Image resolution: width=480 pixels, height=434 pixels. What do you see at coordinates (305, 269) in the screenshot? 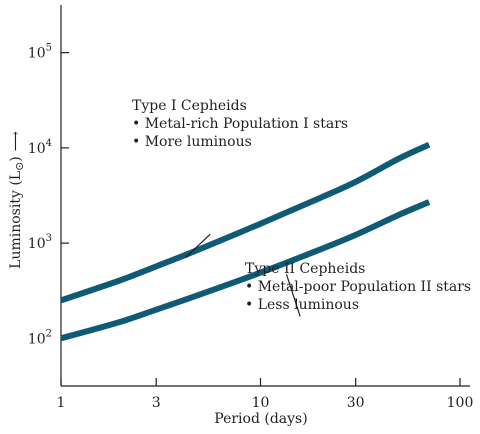
I see `annotation-title: Type II Cepheids` at bounding box center [305, 269].